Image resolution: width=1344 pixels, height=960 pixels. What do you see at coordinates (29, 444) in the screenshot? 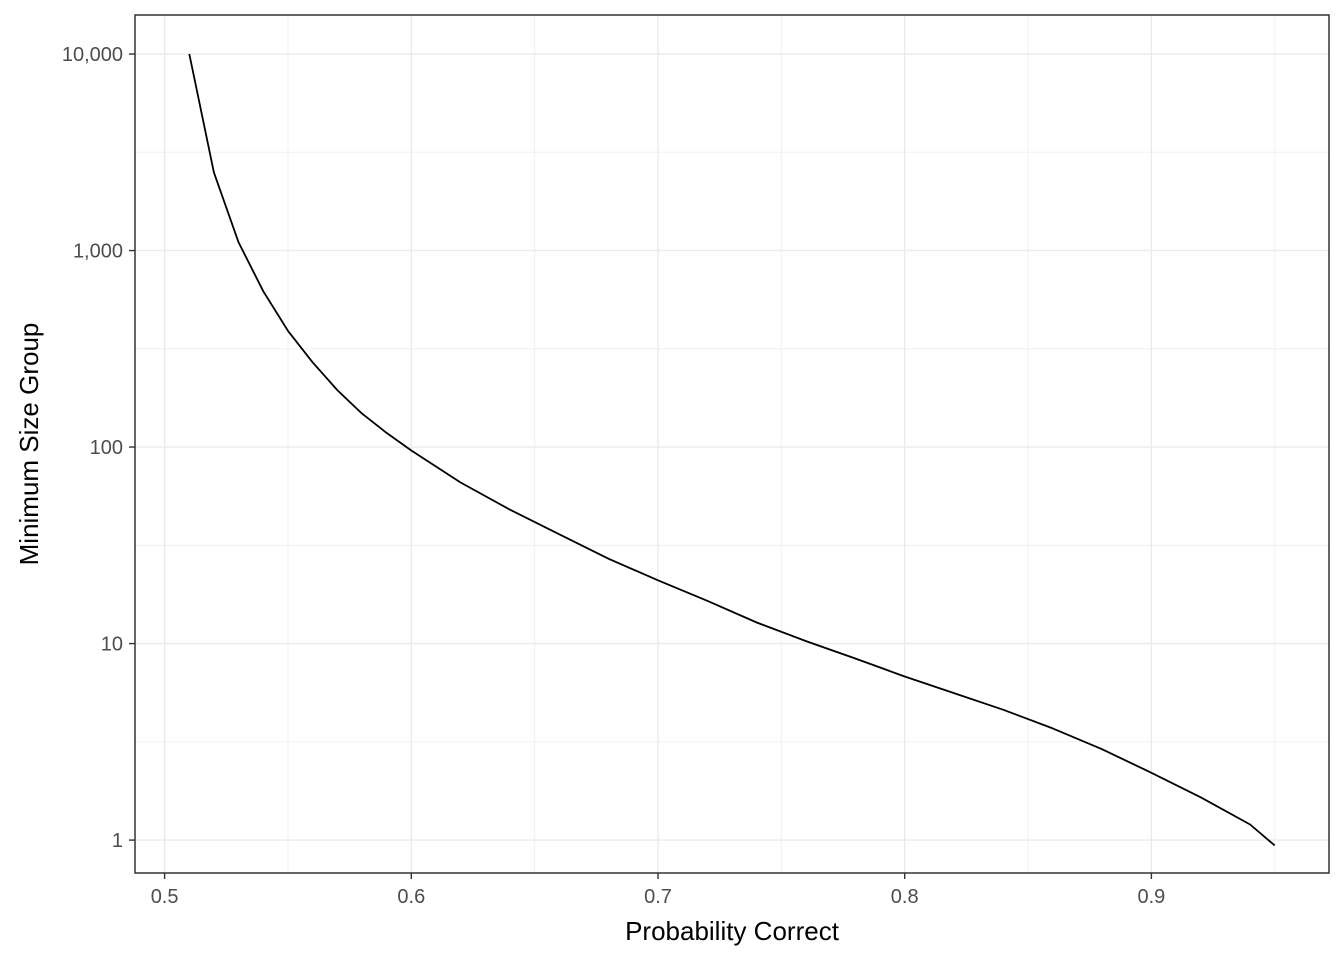
I see `y-axis-title: Minimum Size Group` at bounding box center [29, 444].